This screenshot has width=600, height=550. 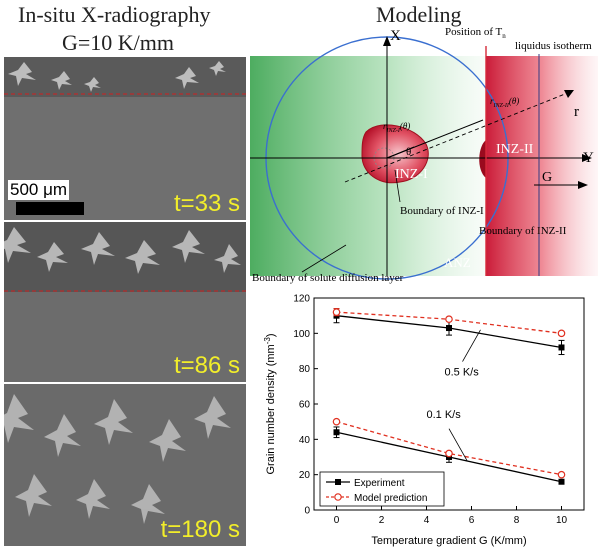 What do you see at coordinates (583, 185) in the screenshot?
I see `g-arrow-head` at bounding box center [583, 185].